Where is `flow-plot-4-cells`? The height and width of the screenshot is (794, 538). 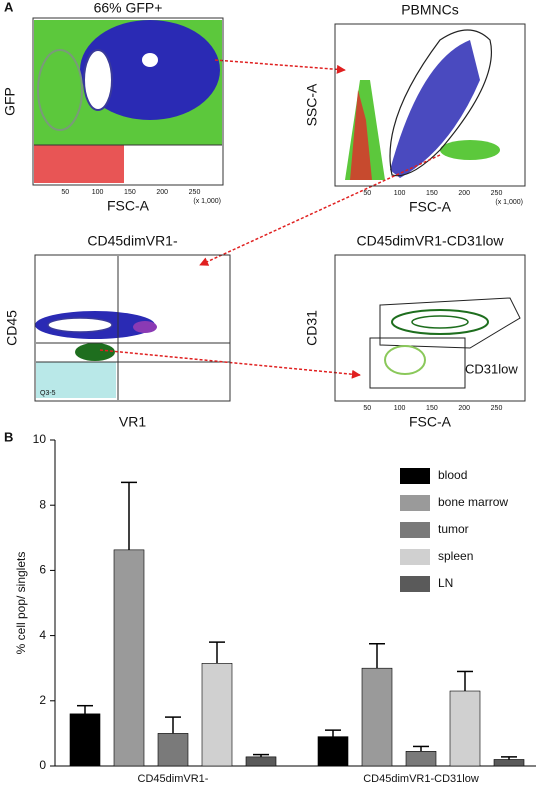
flow-plot-4-cells is located at coordinates (445, 343).